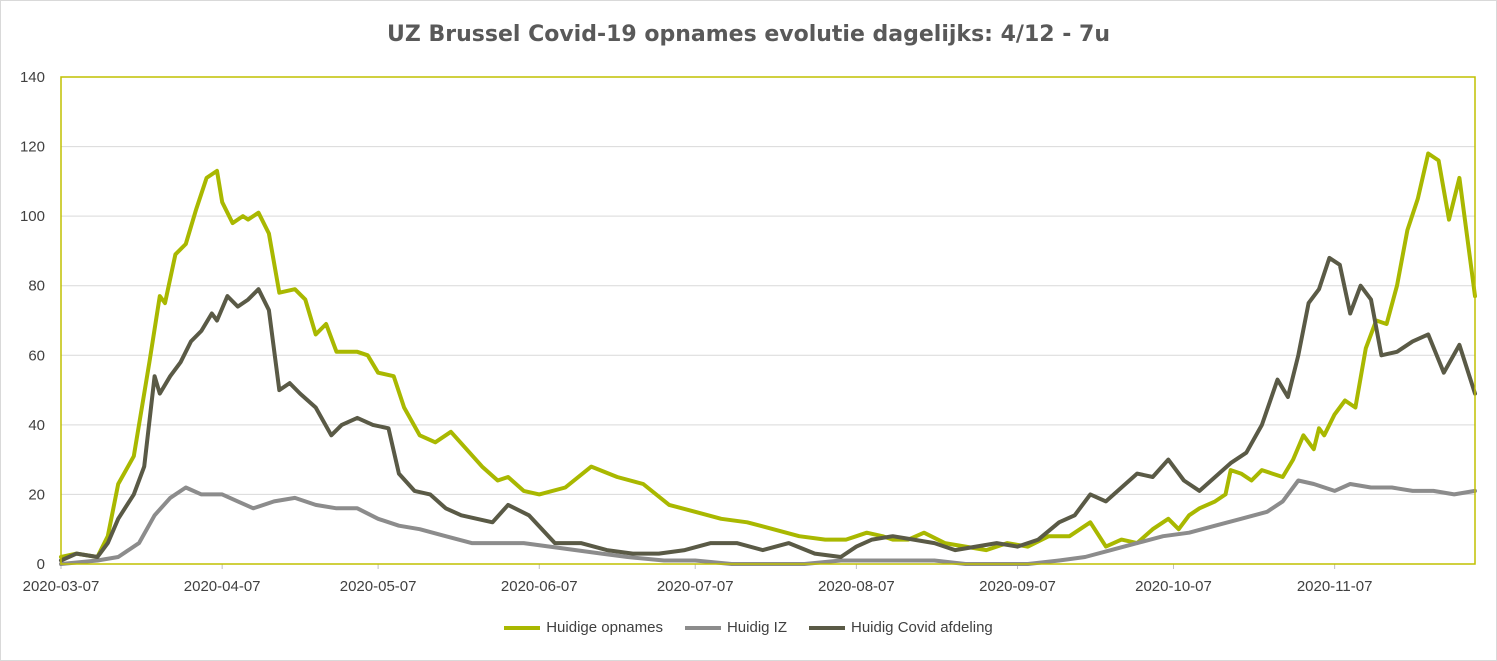 The width and height of the screenshot is (1497, 661). I want to click on legend-label: Huidig IZ, so click(756, 627).